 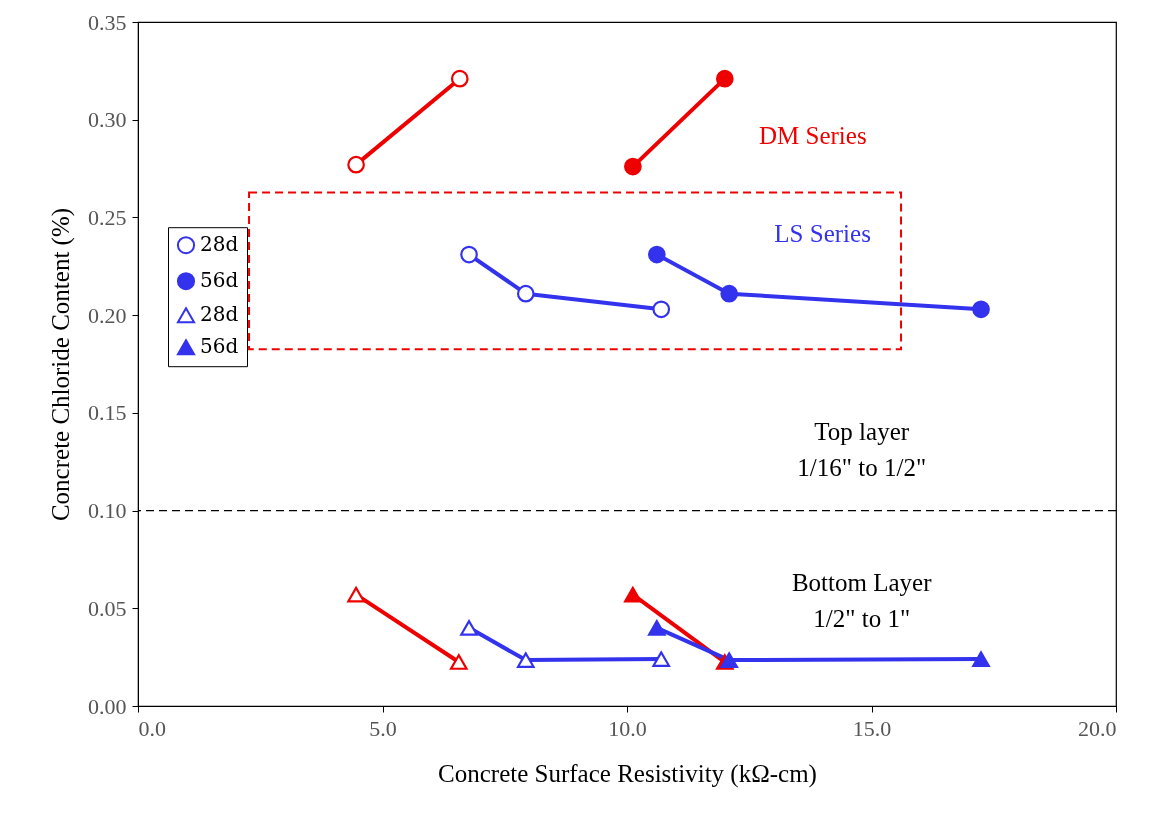 I want to click on x-tick-label: 15.0, so click(x=872, y=728).